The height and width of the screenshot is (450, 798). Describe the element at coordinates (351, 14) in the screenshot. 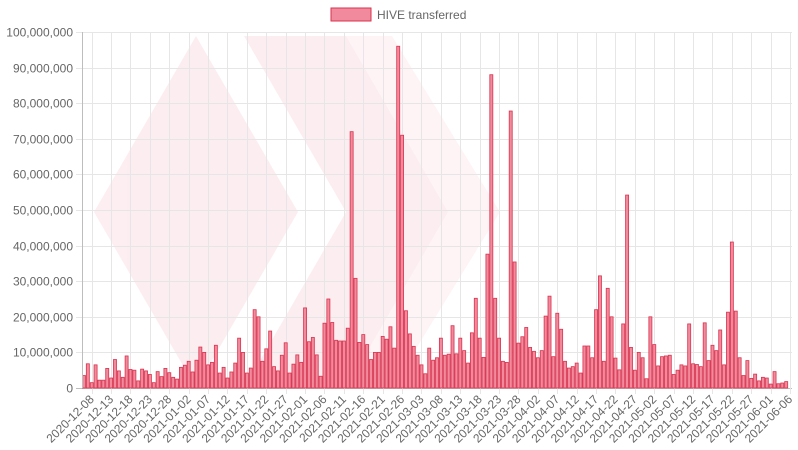

I see `legend-swatch` at that location.